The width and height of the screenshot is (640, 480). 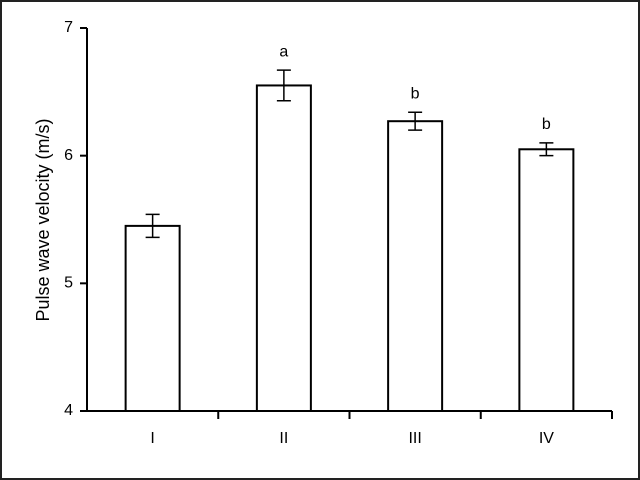 I want to click on x-tick-label: III, so click(x=414, y=438).